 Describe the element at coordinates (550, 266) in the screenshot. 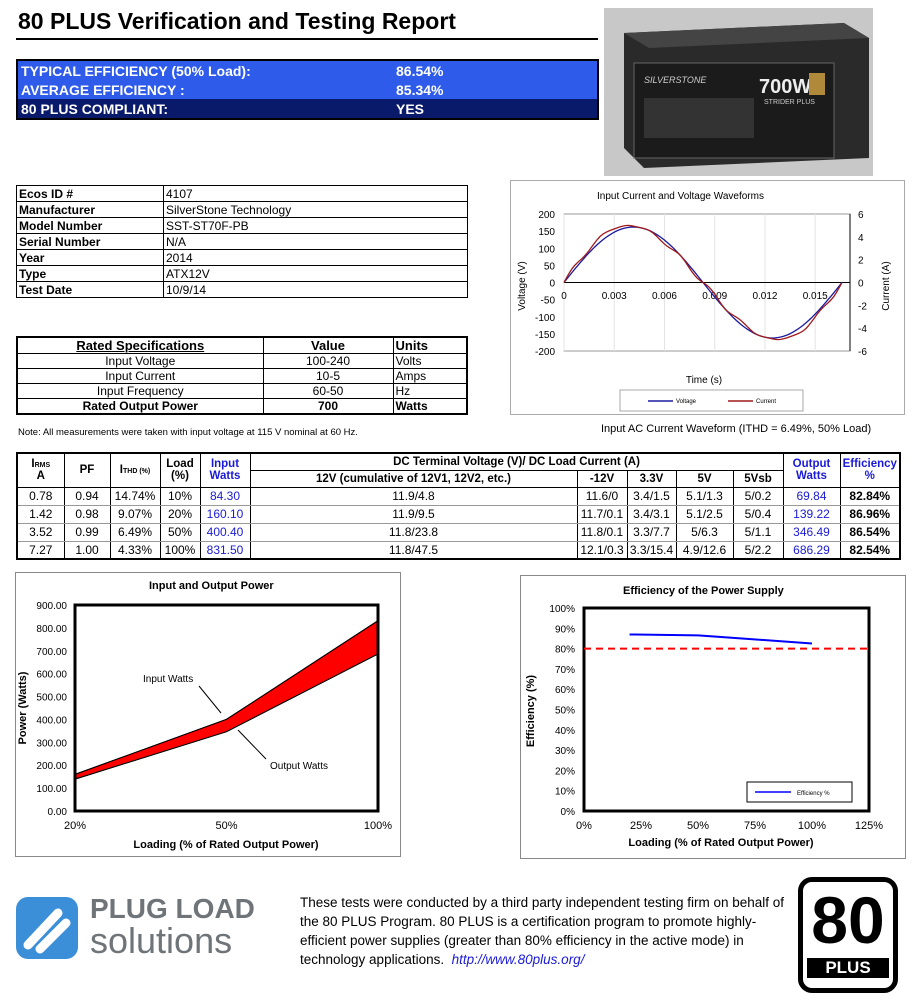

I see `y-tick-label: 50` at that location.